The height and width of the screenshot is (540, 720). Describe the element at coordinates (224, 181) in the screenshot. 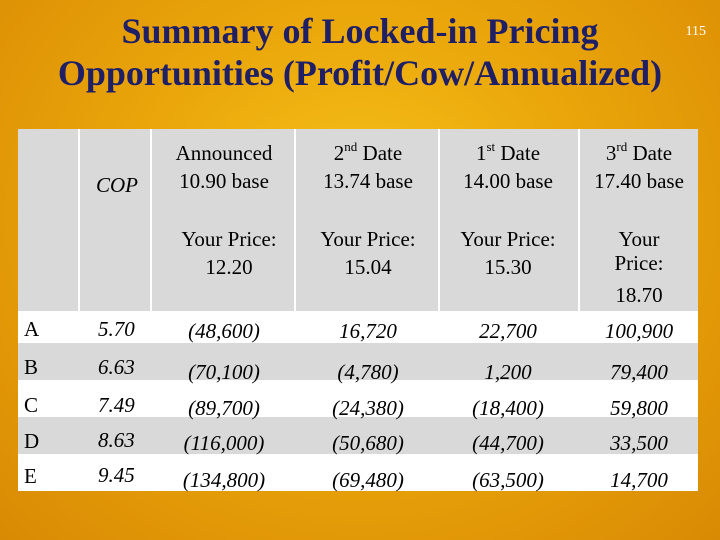

I see `col-base-announced: 10.90 base` at that location.